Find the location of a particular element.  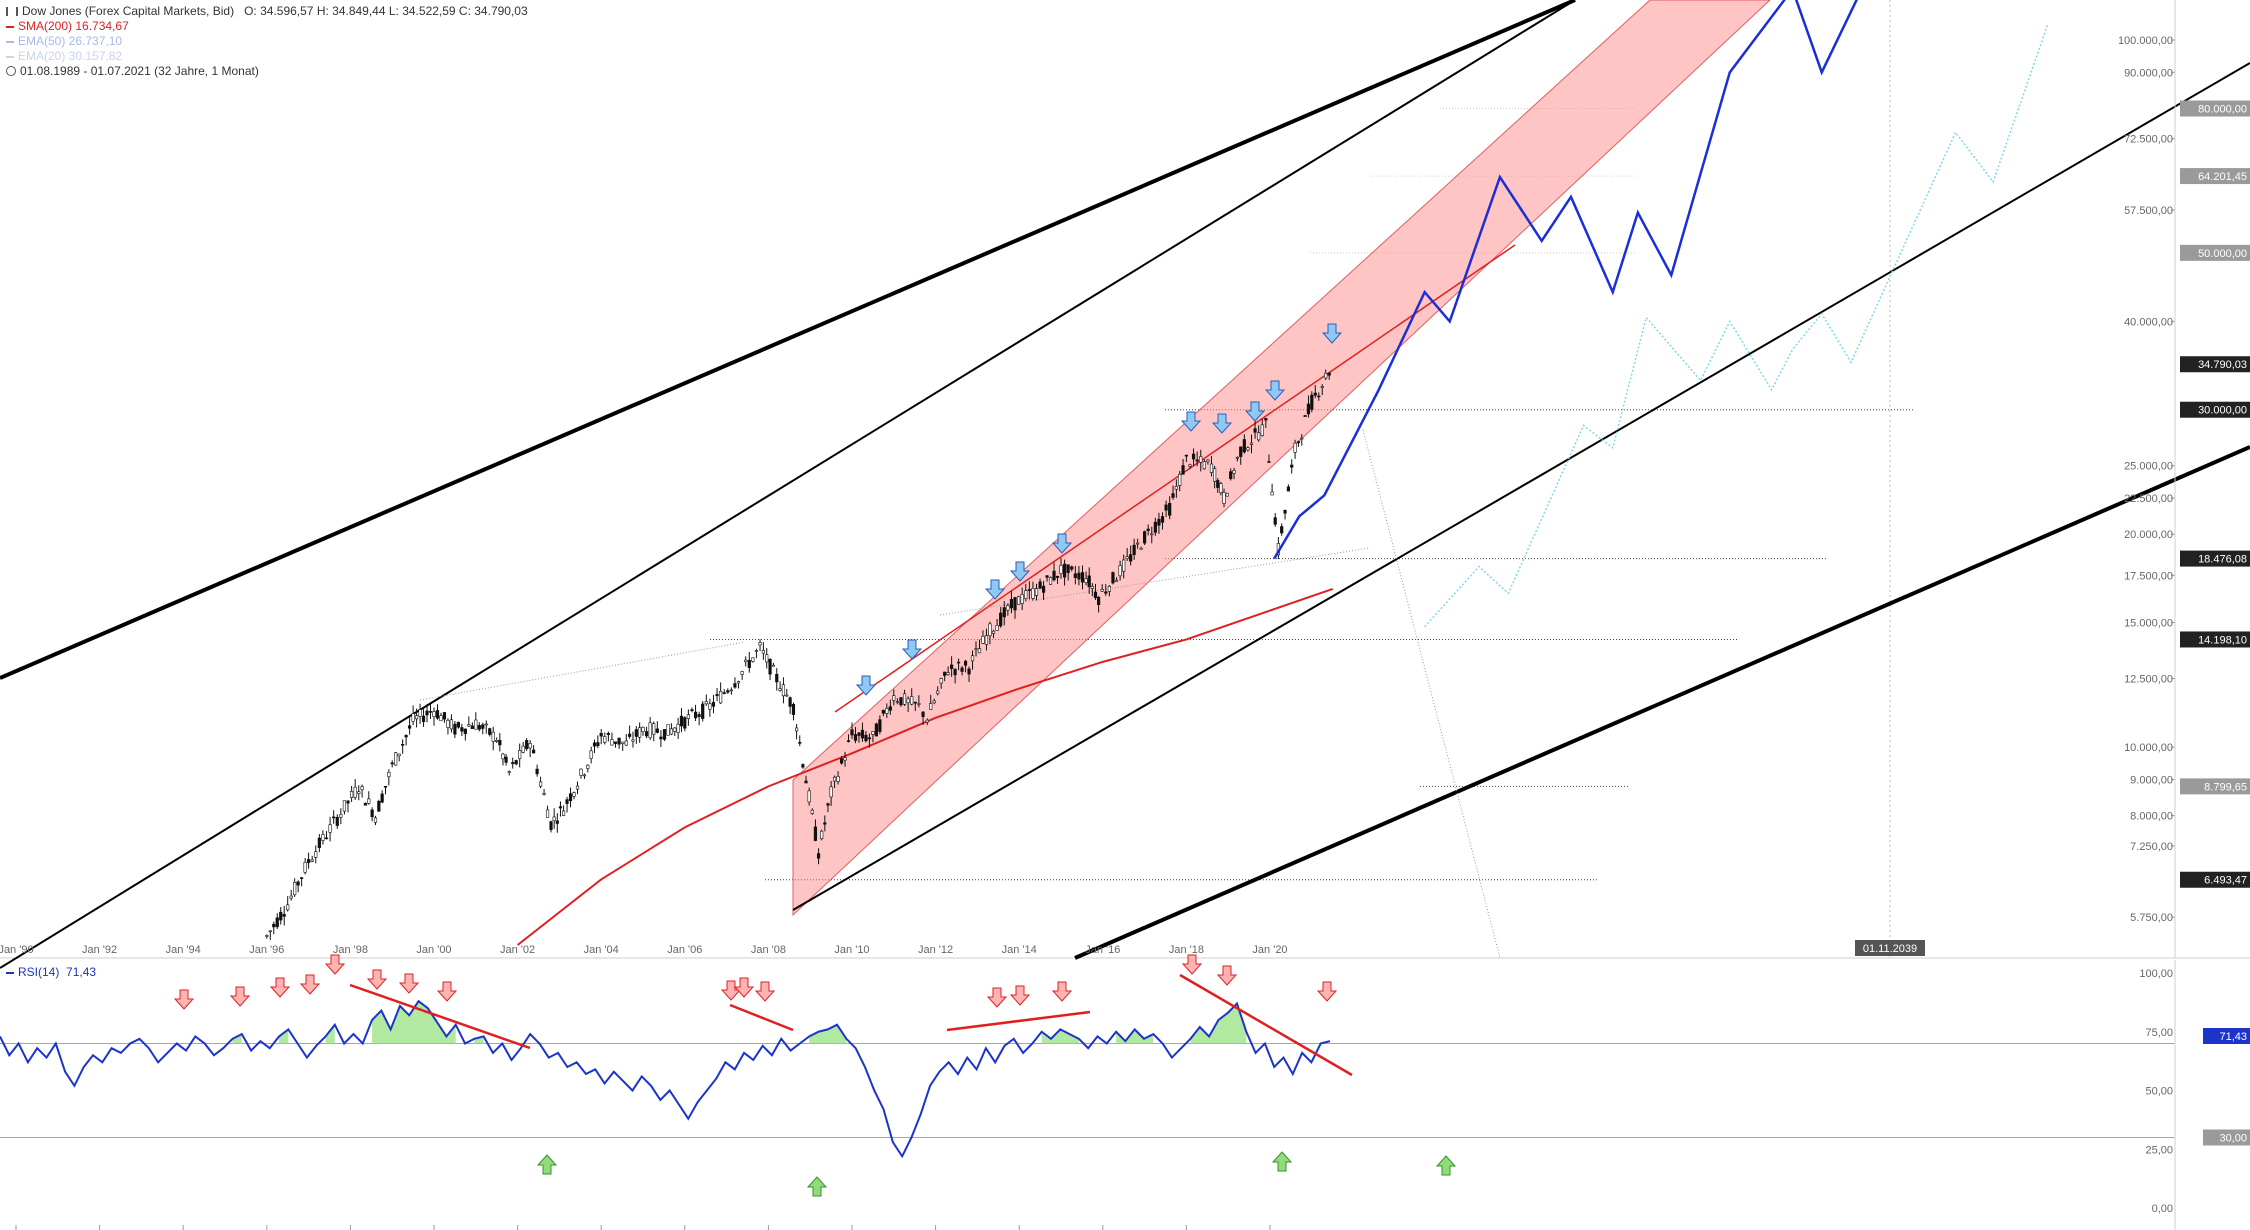

y-tick-label: 7.250,00 is located at coordinates (2151, 847).